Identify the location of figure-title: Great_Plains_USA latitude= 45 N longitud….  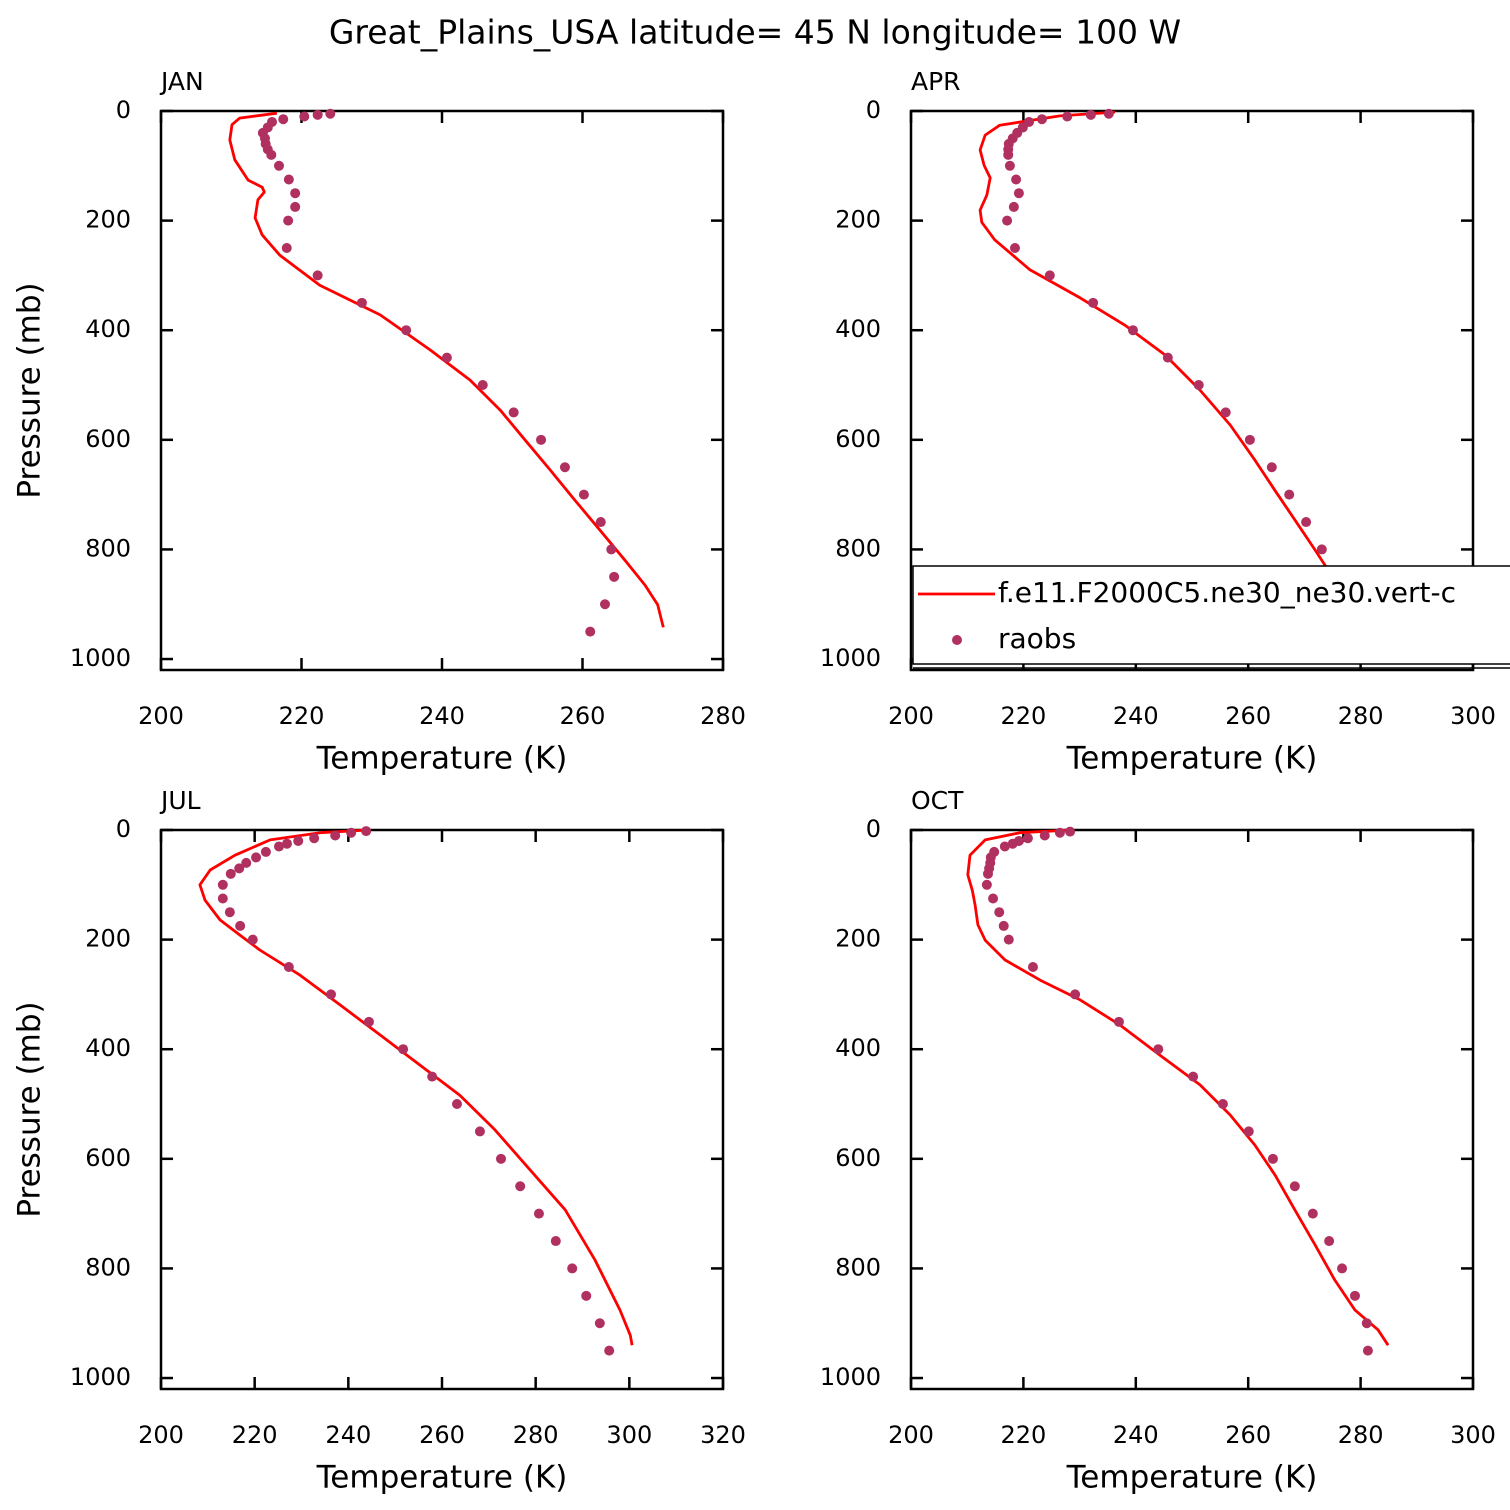
(755, 32).